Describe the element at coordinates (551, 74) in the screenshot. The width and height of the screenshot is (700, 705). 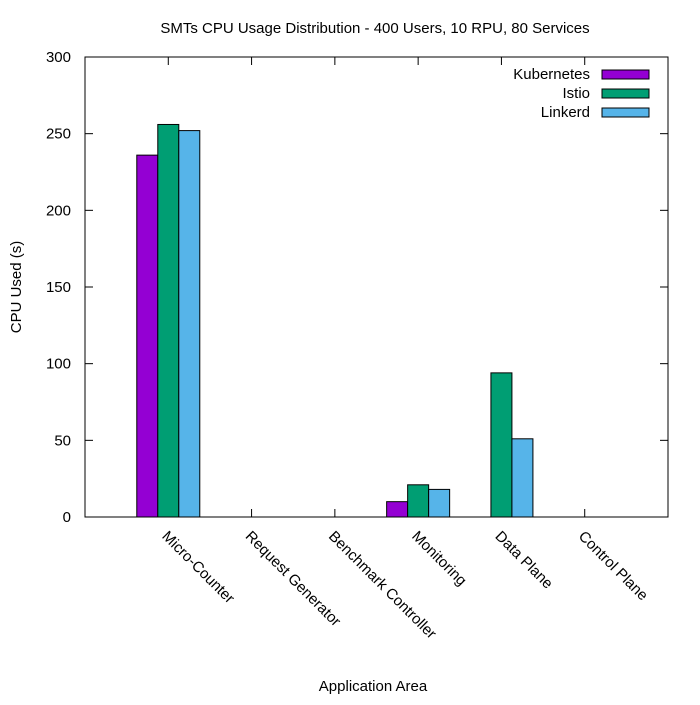
I see `legend-label-0: Kubernetes` at that location.